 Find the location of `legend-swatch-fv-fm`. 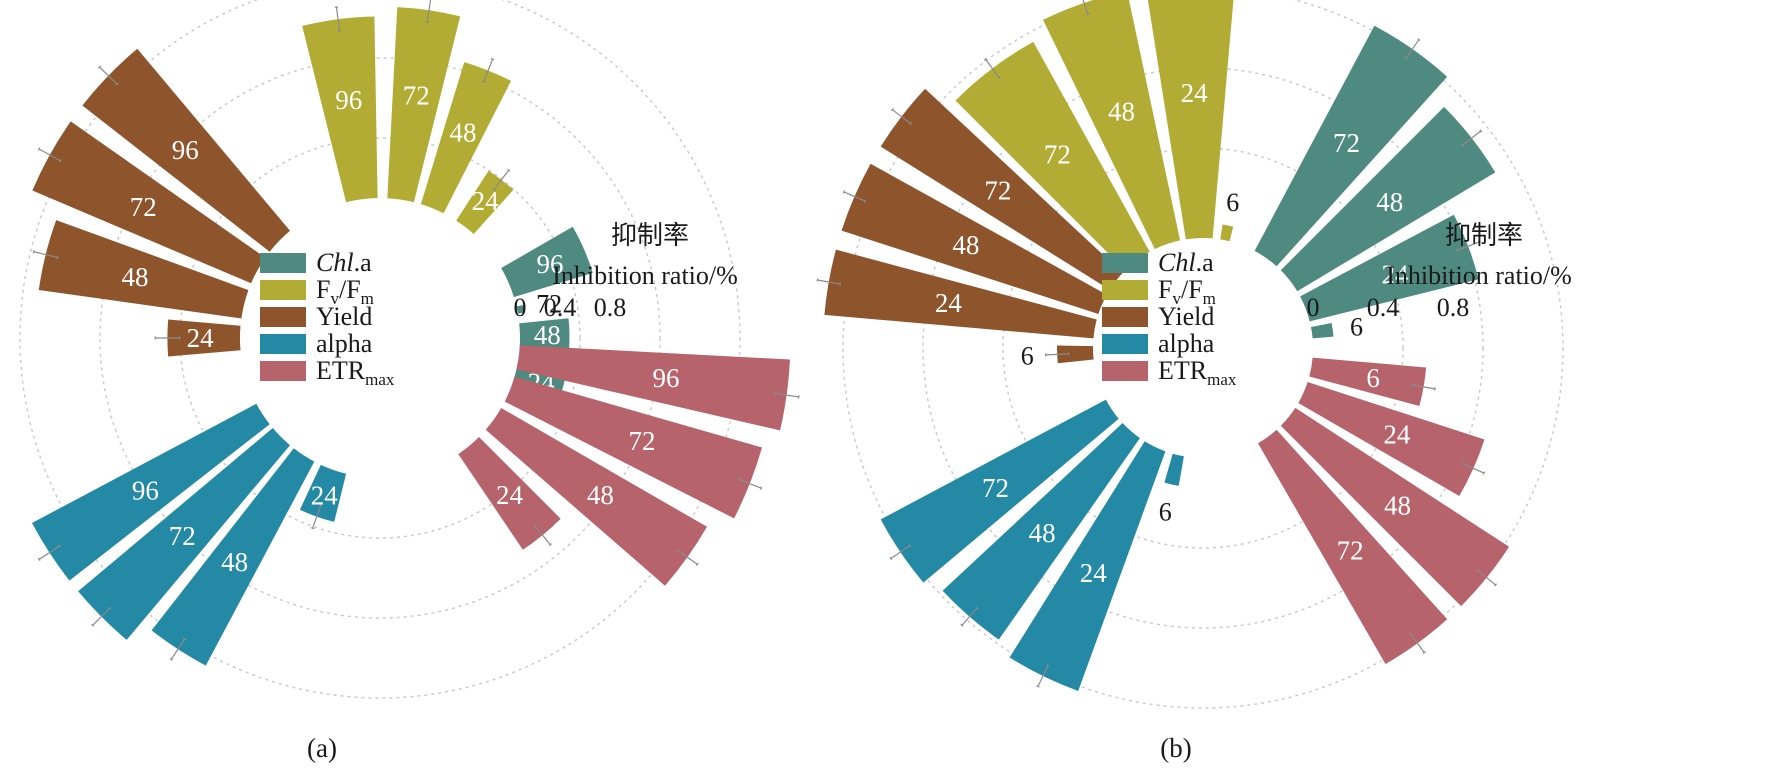

legend-swatch-fv-fm is located at coordinates (283, 290).